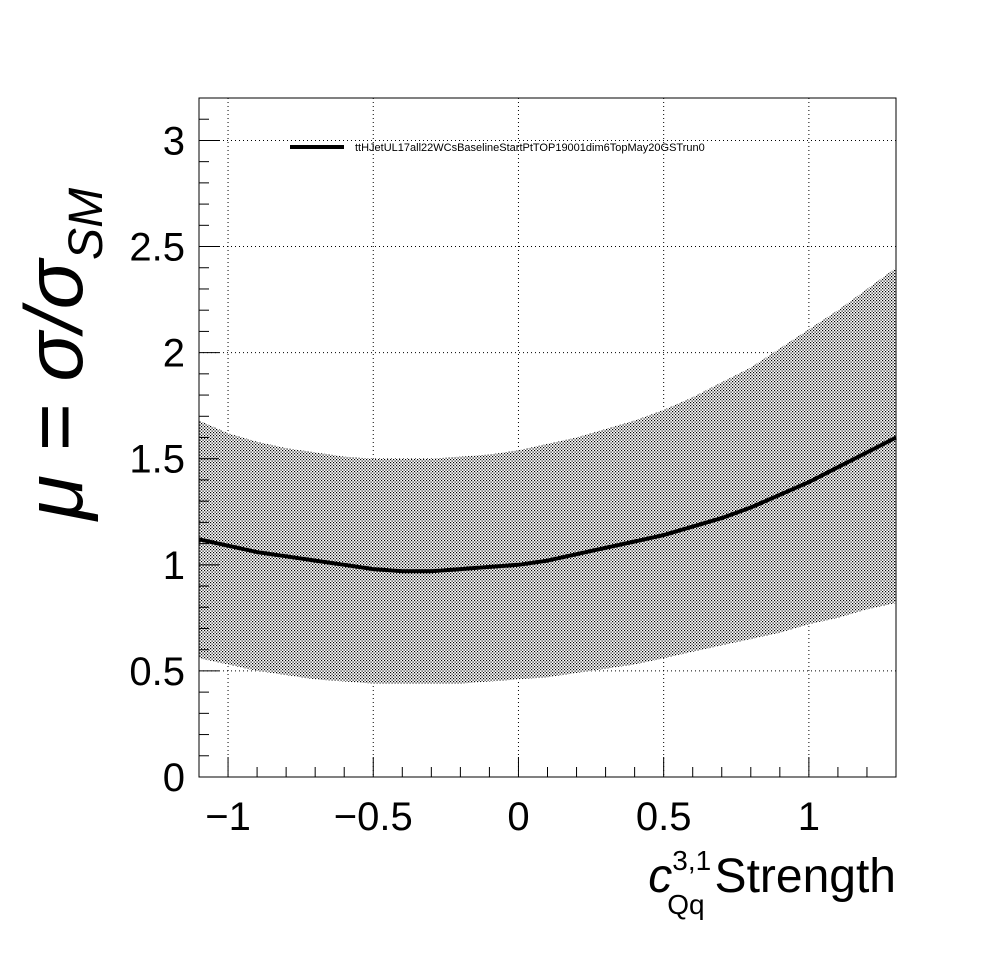 This screenshot has width=996, height=977. What do you see at coordinates (157, 672) in the screenshot?
I see `y-tick-label: 0.5` at bounding box center [157, 672].